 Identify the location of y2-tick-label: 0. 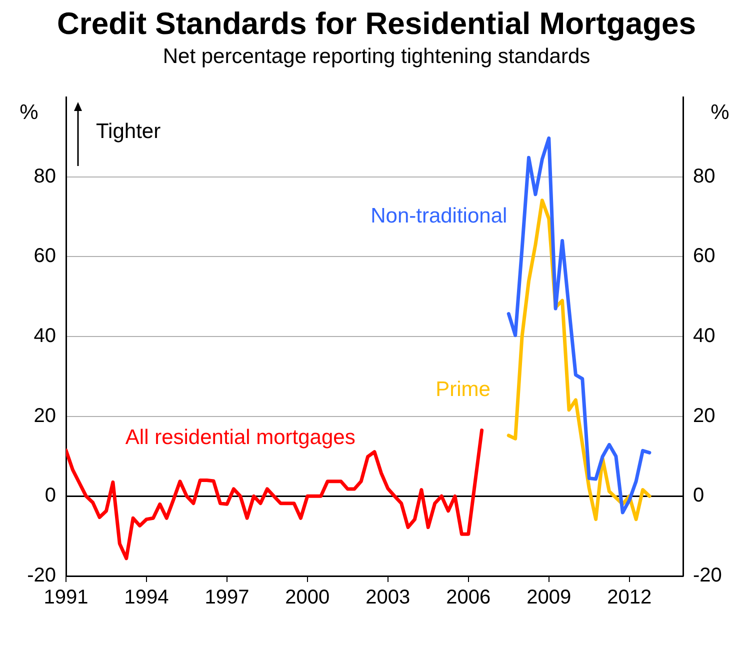
(698, 495).